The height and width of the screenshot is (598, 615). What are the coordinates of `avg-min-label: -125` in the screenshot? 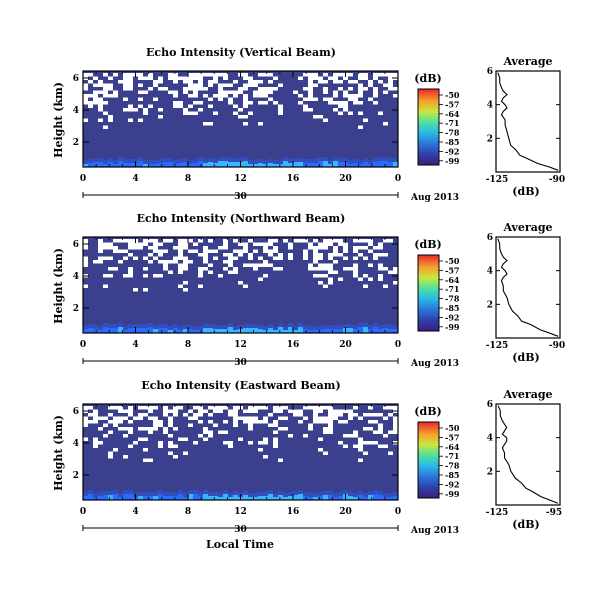 It's located at (497, 180).